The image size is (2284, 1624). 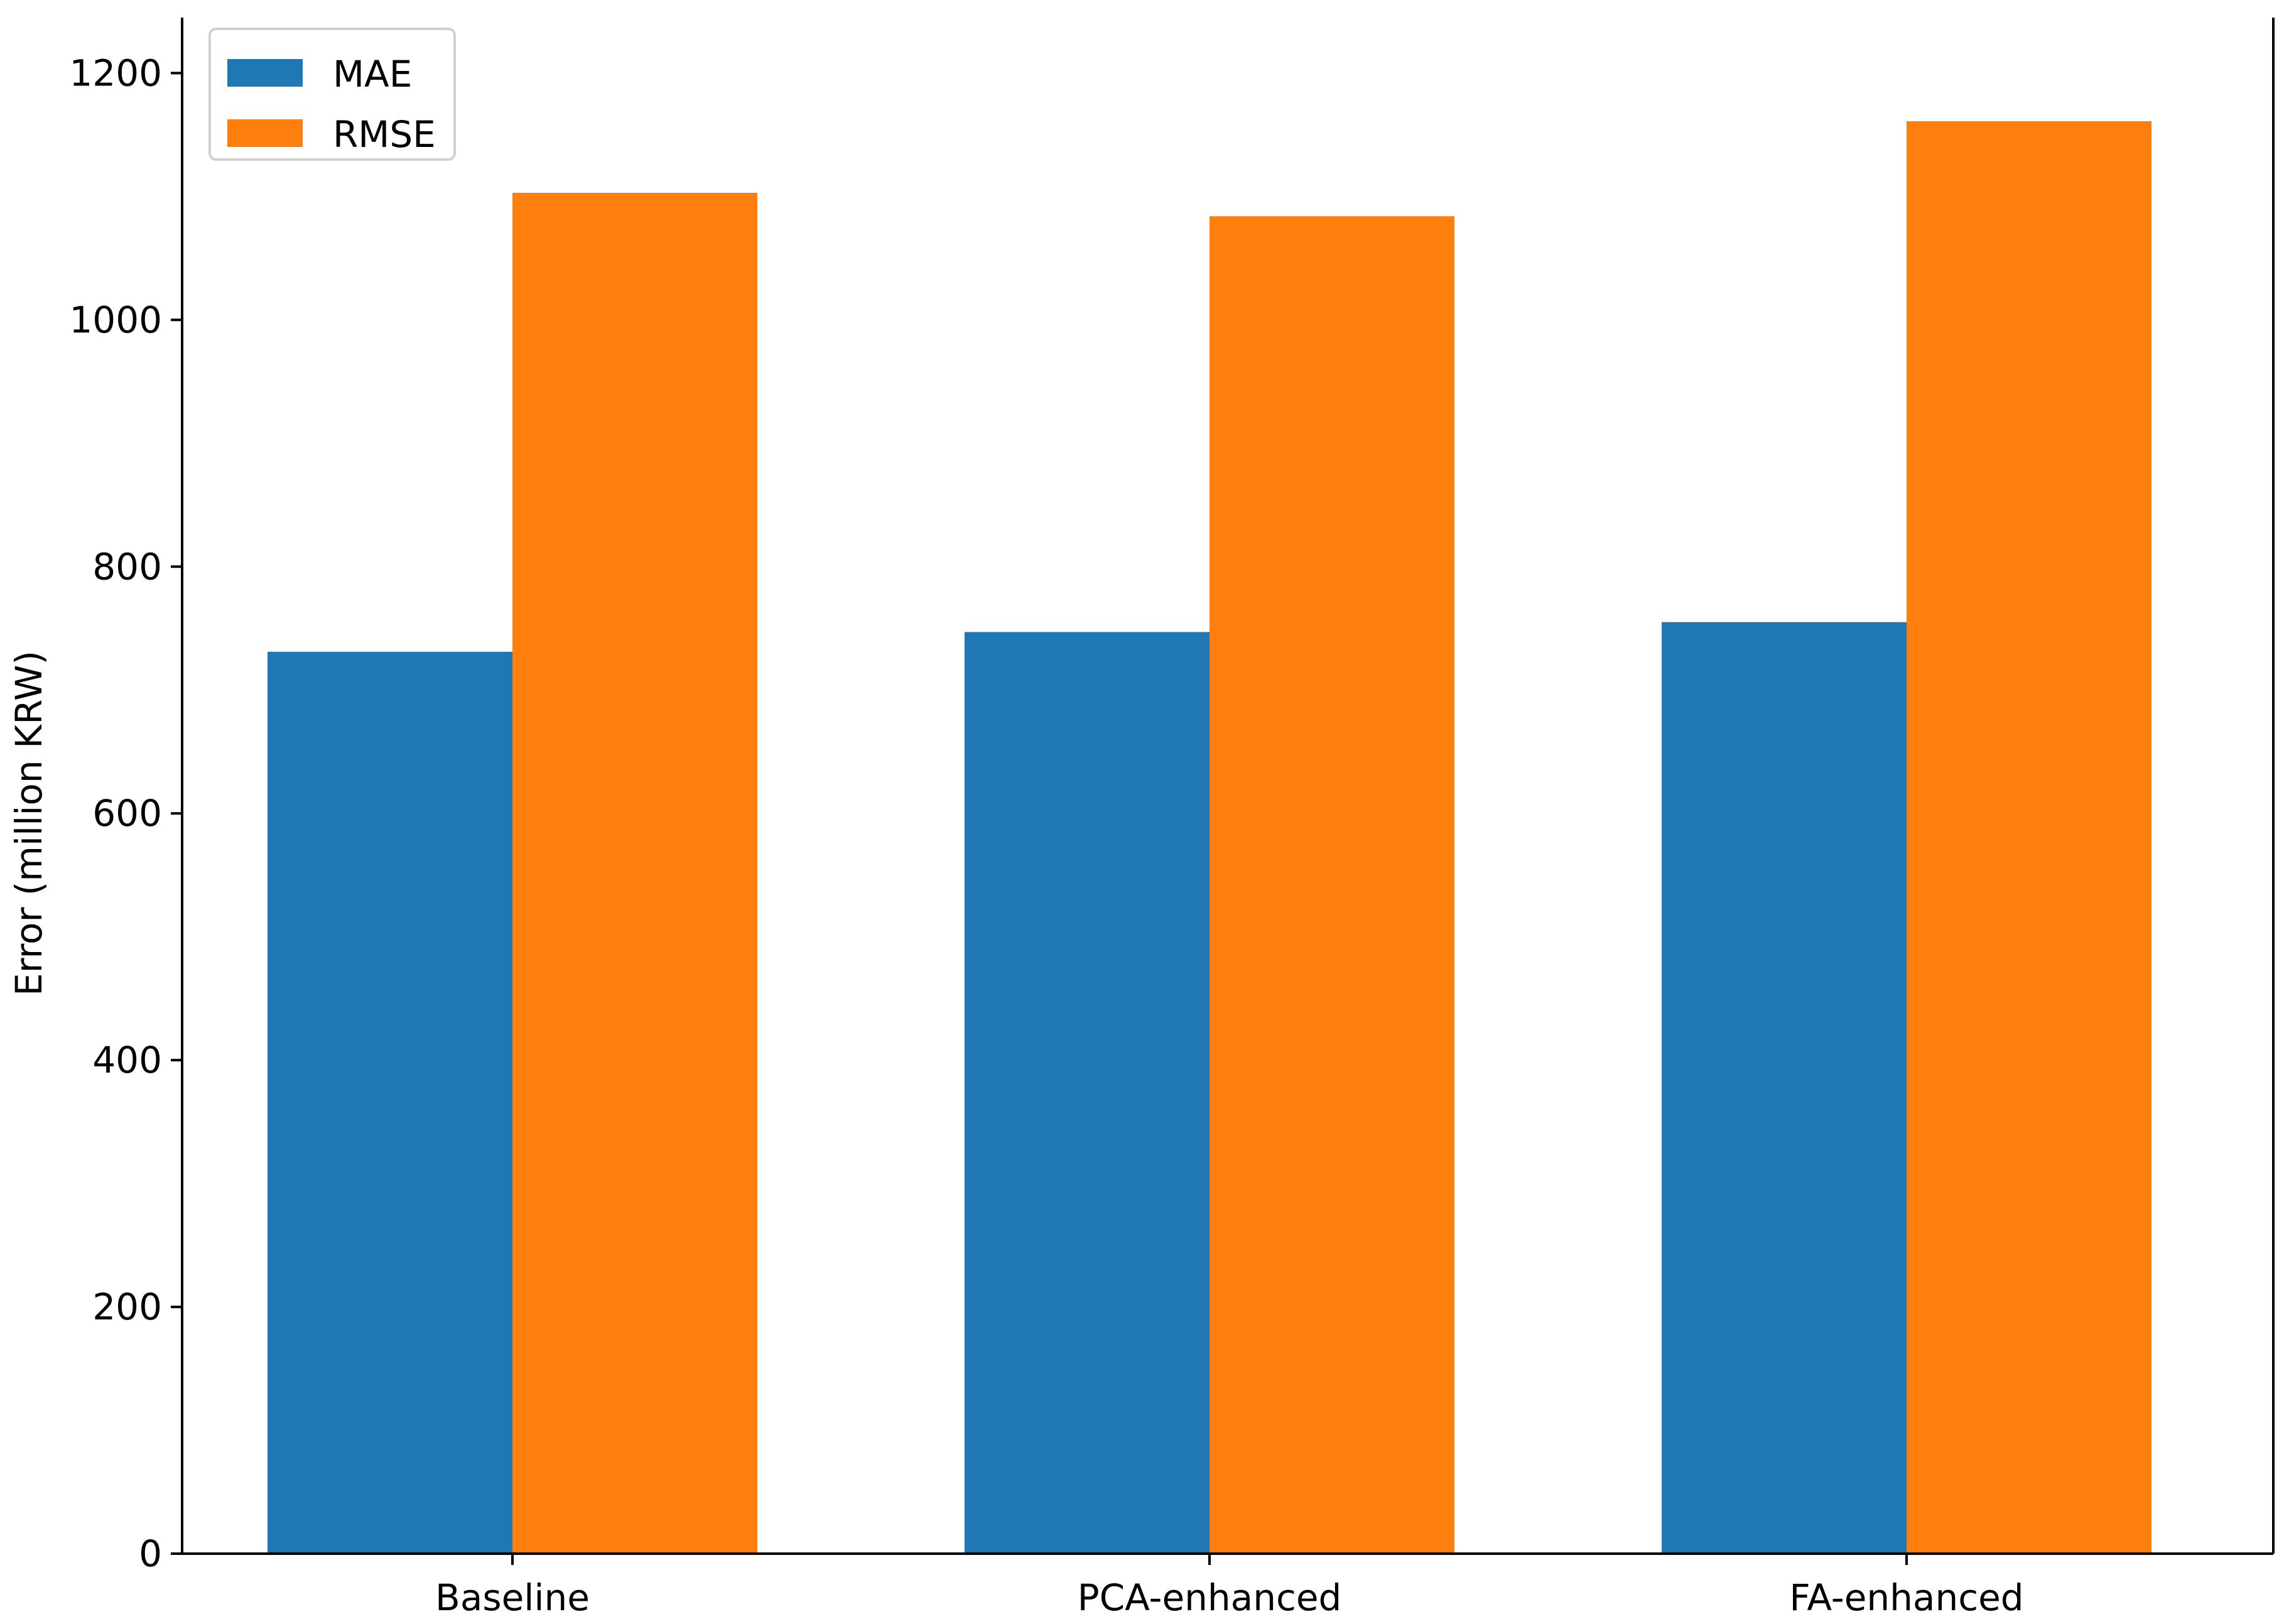 I want to click on bar-rmse-fa-enhanced, so click(x=2029, y=837).